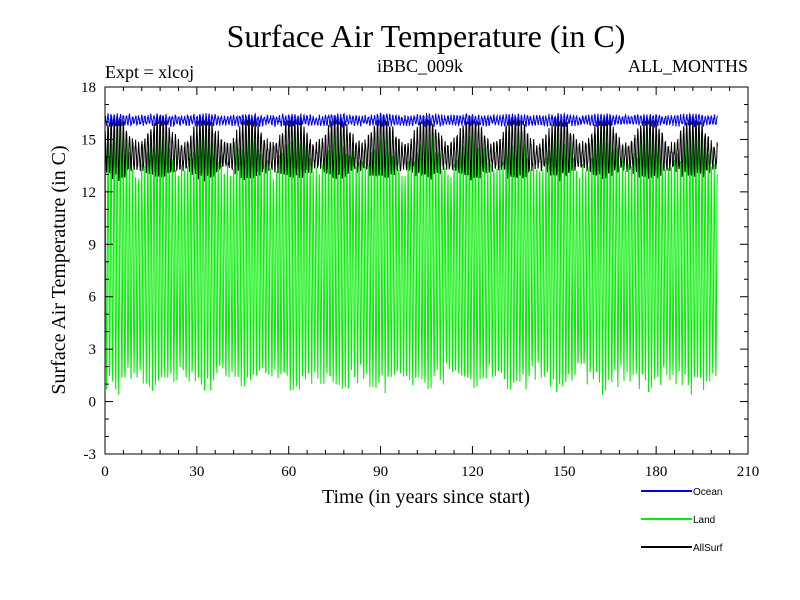 This screenshot has height=600, width=800. Describe the element at coordinates (704, 520) in the screenshot. I see `legend-label-land: Land` at that location.